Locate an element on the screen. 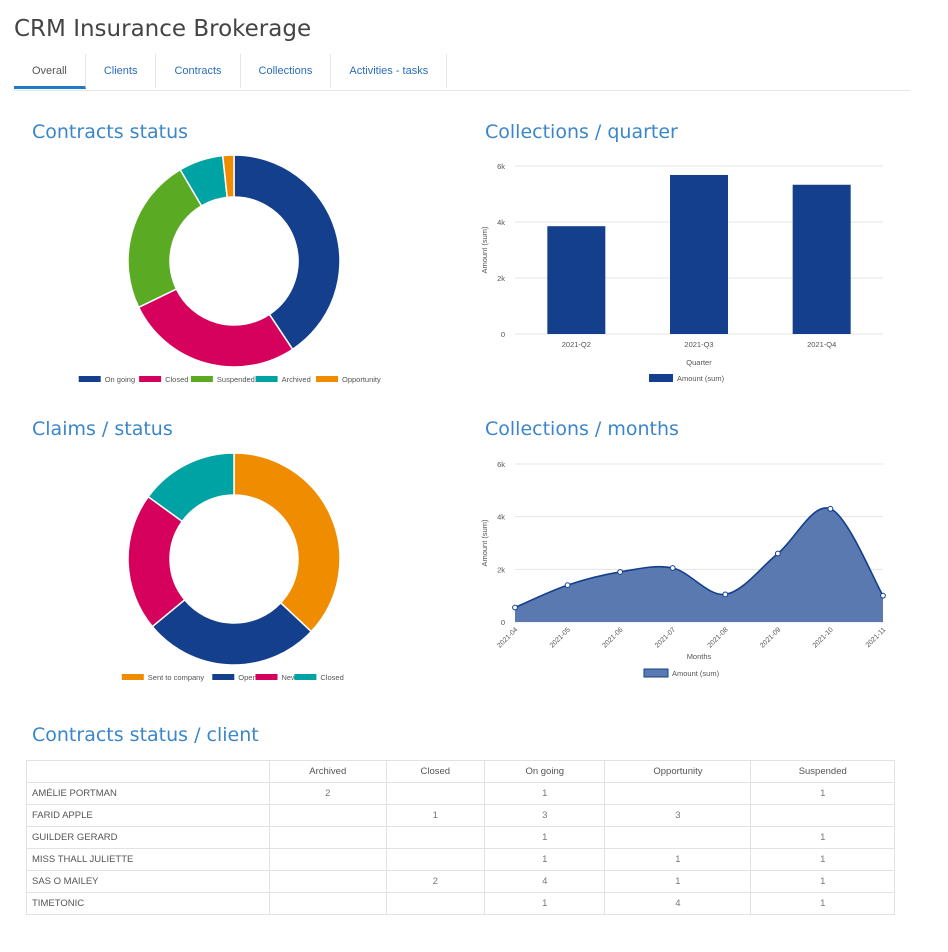 This screenshot has height=952, width=948. client-name-cell: TIMETONIC is located at coordinates (148, 903).